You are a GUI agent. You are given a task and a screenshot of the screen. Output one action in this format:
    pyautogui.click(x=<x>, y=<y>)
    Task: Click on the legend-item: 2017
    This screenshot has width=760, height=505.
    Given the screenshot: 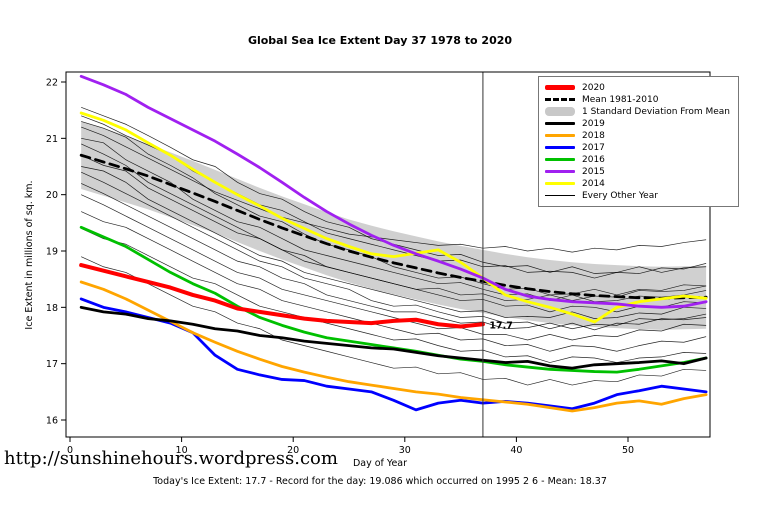 What is the action you would take?
    pyautogui.click(x=637, y=147)
    